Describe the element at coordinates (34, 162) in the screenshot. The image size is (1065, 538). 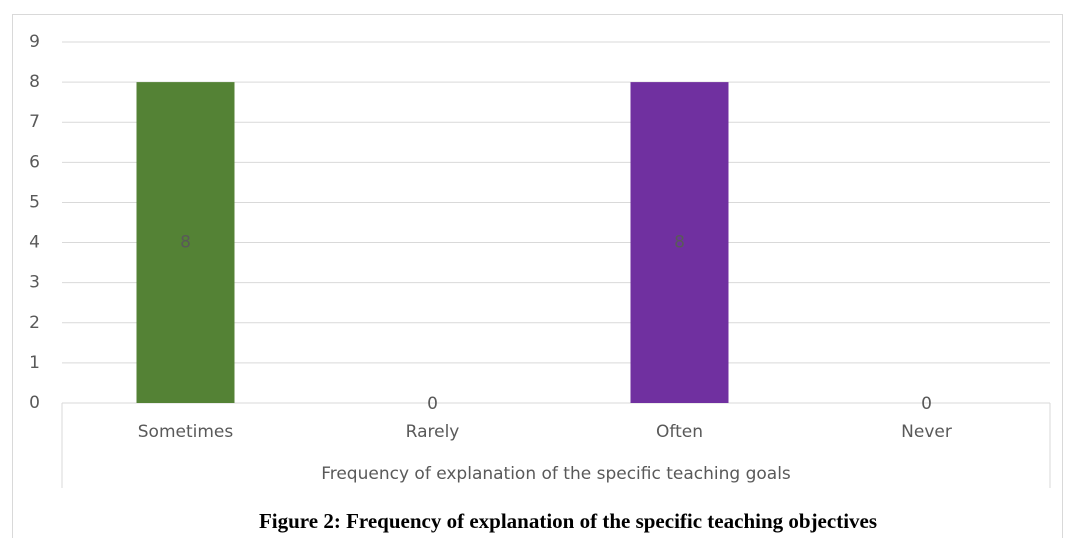
I see `y-tick-label: 6` at that location.